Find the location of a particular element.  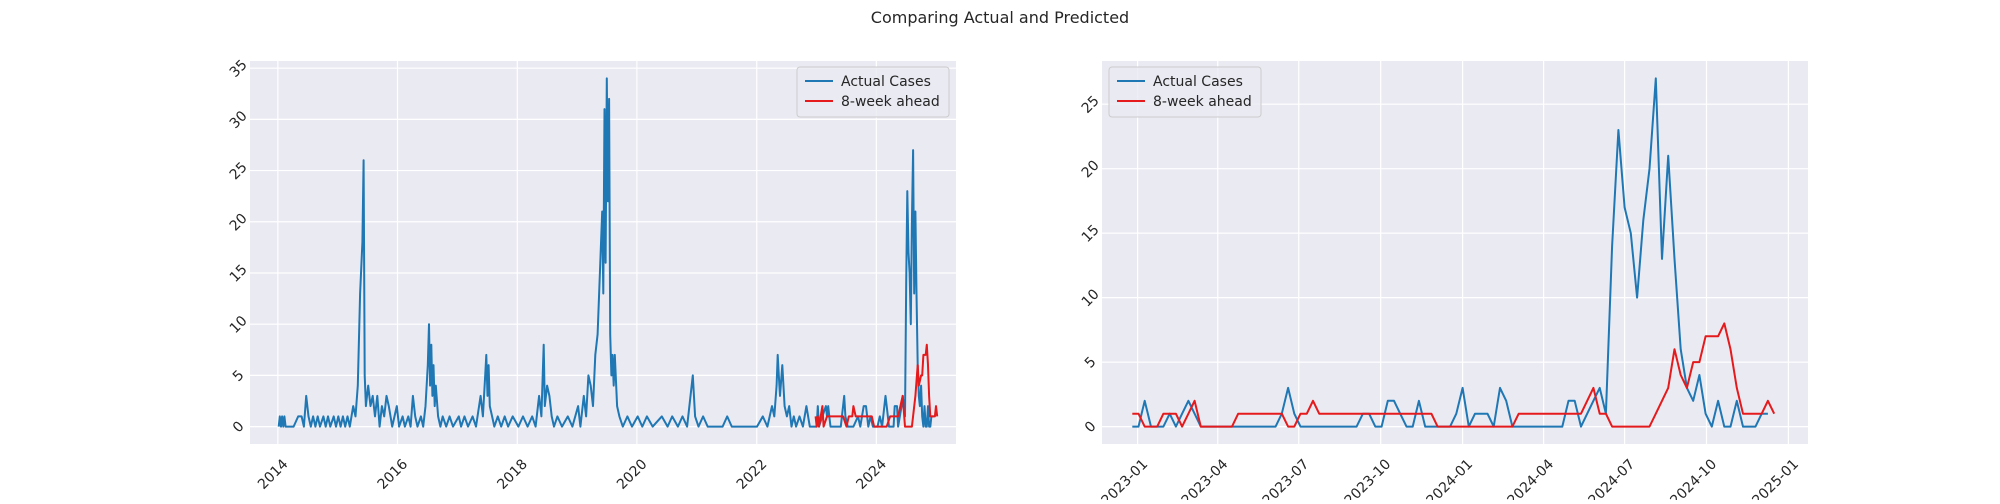

x-tick-label: 2023-04 is located at coordinates (1205, 478).